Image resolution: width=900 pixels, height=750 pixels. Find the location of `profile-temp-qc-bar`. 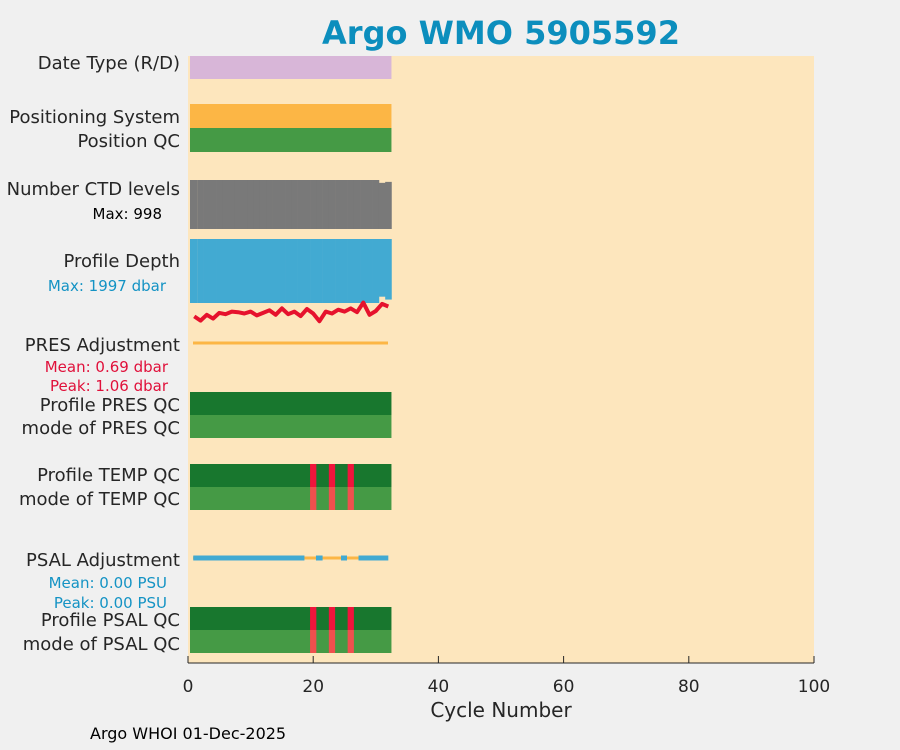

profile-temp-qc-bar is located at coordinates (291, 475).